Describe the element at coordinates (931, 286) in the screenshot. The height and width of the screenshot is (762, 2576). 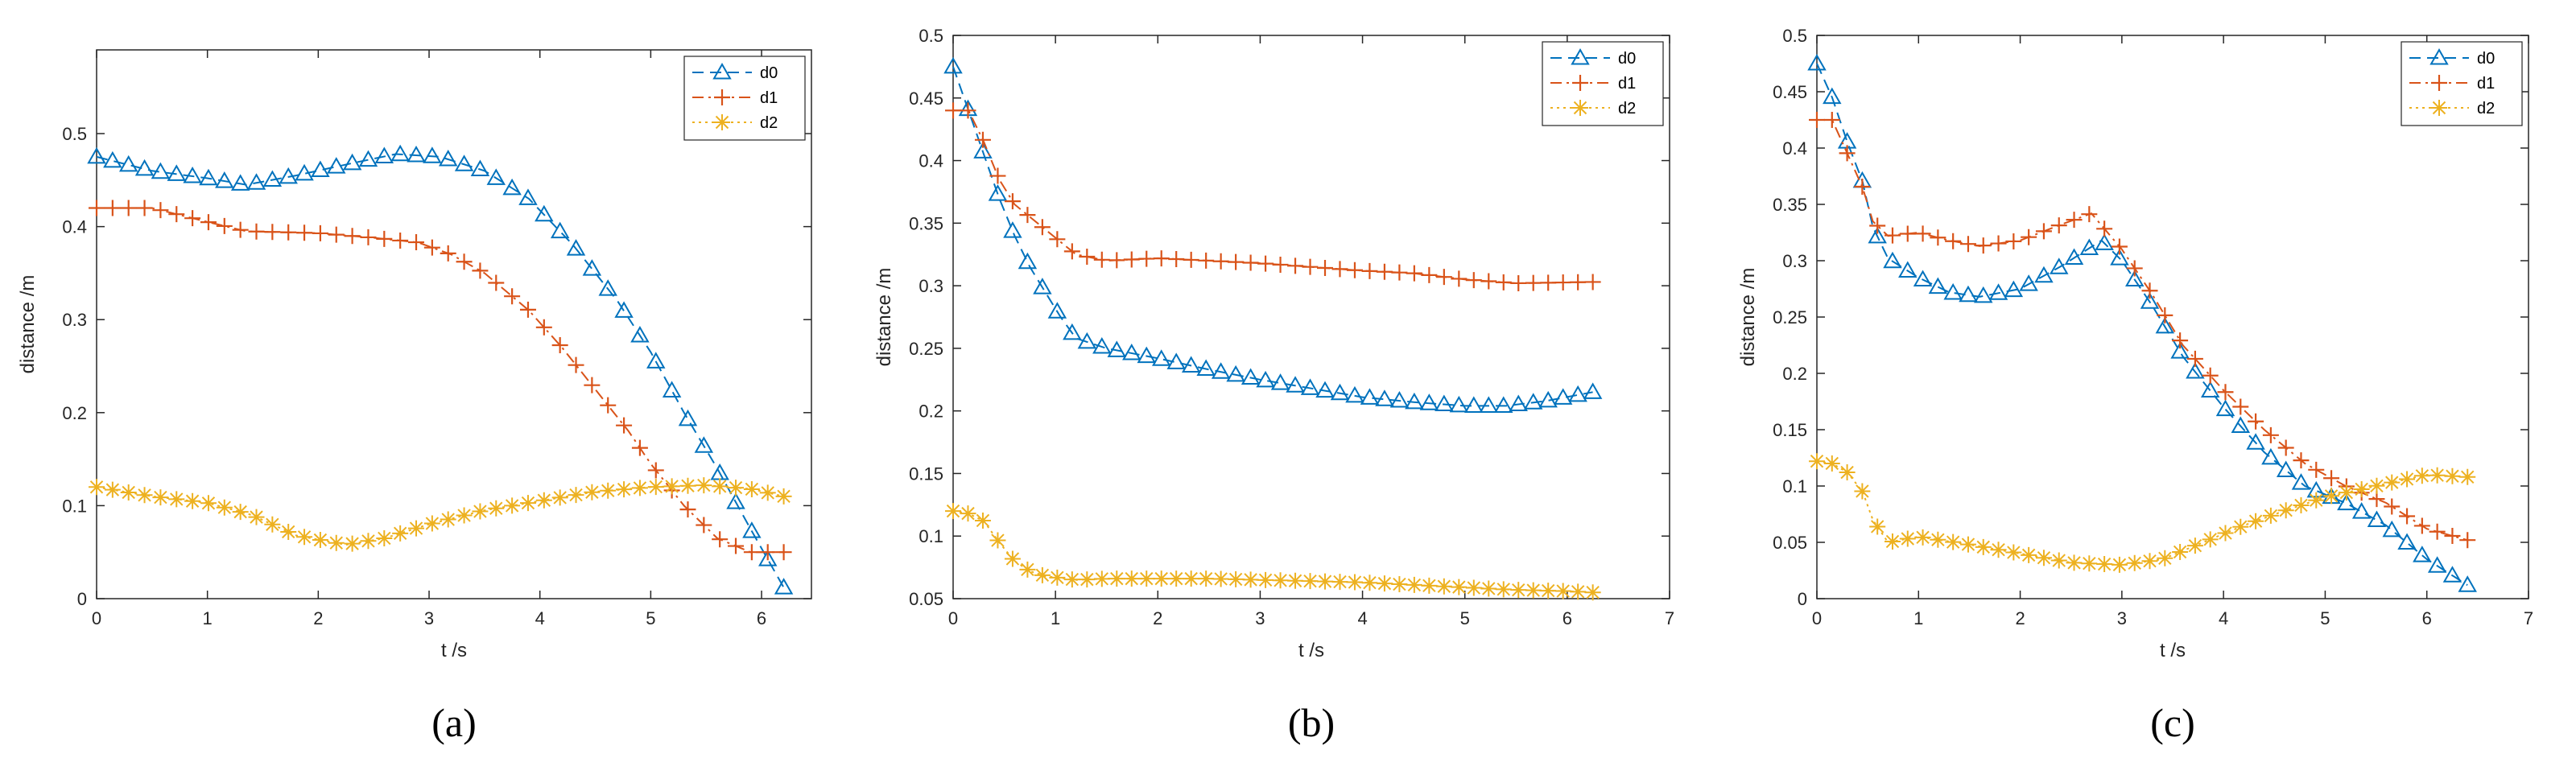
I see `y-tick-label-b-5: 0.3` at that location.